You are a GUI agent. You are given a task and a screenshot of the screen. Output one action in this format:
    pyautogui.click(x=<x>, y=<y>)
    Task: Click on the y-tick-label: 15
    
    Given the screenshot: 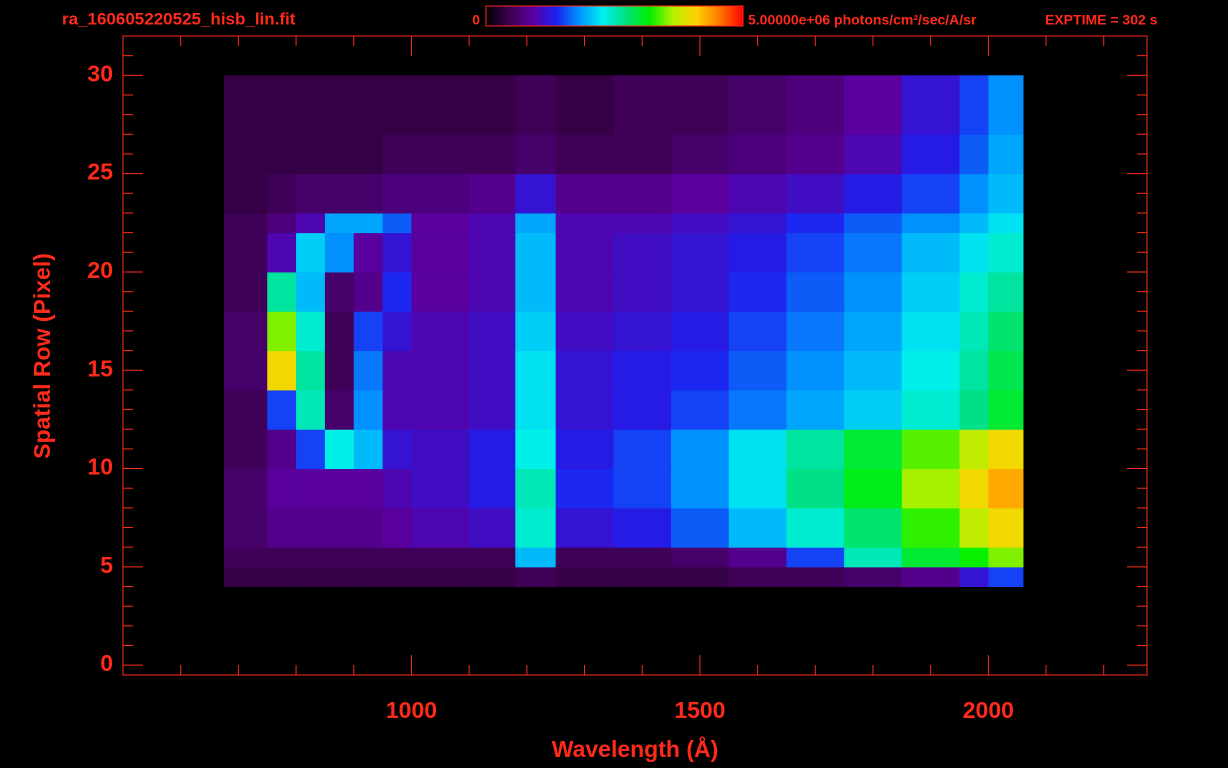 What is the action you would take?
    pyautogui.click(x=100, y=368)
    